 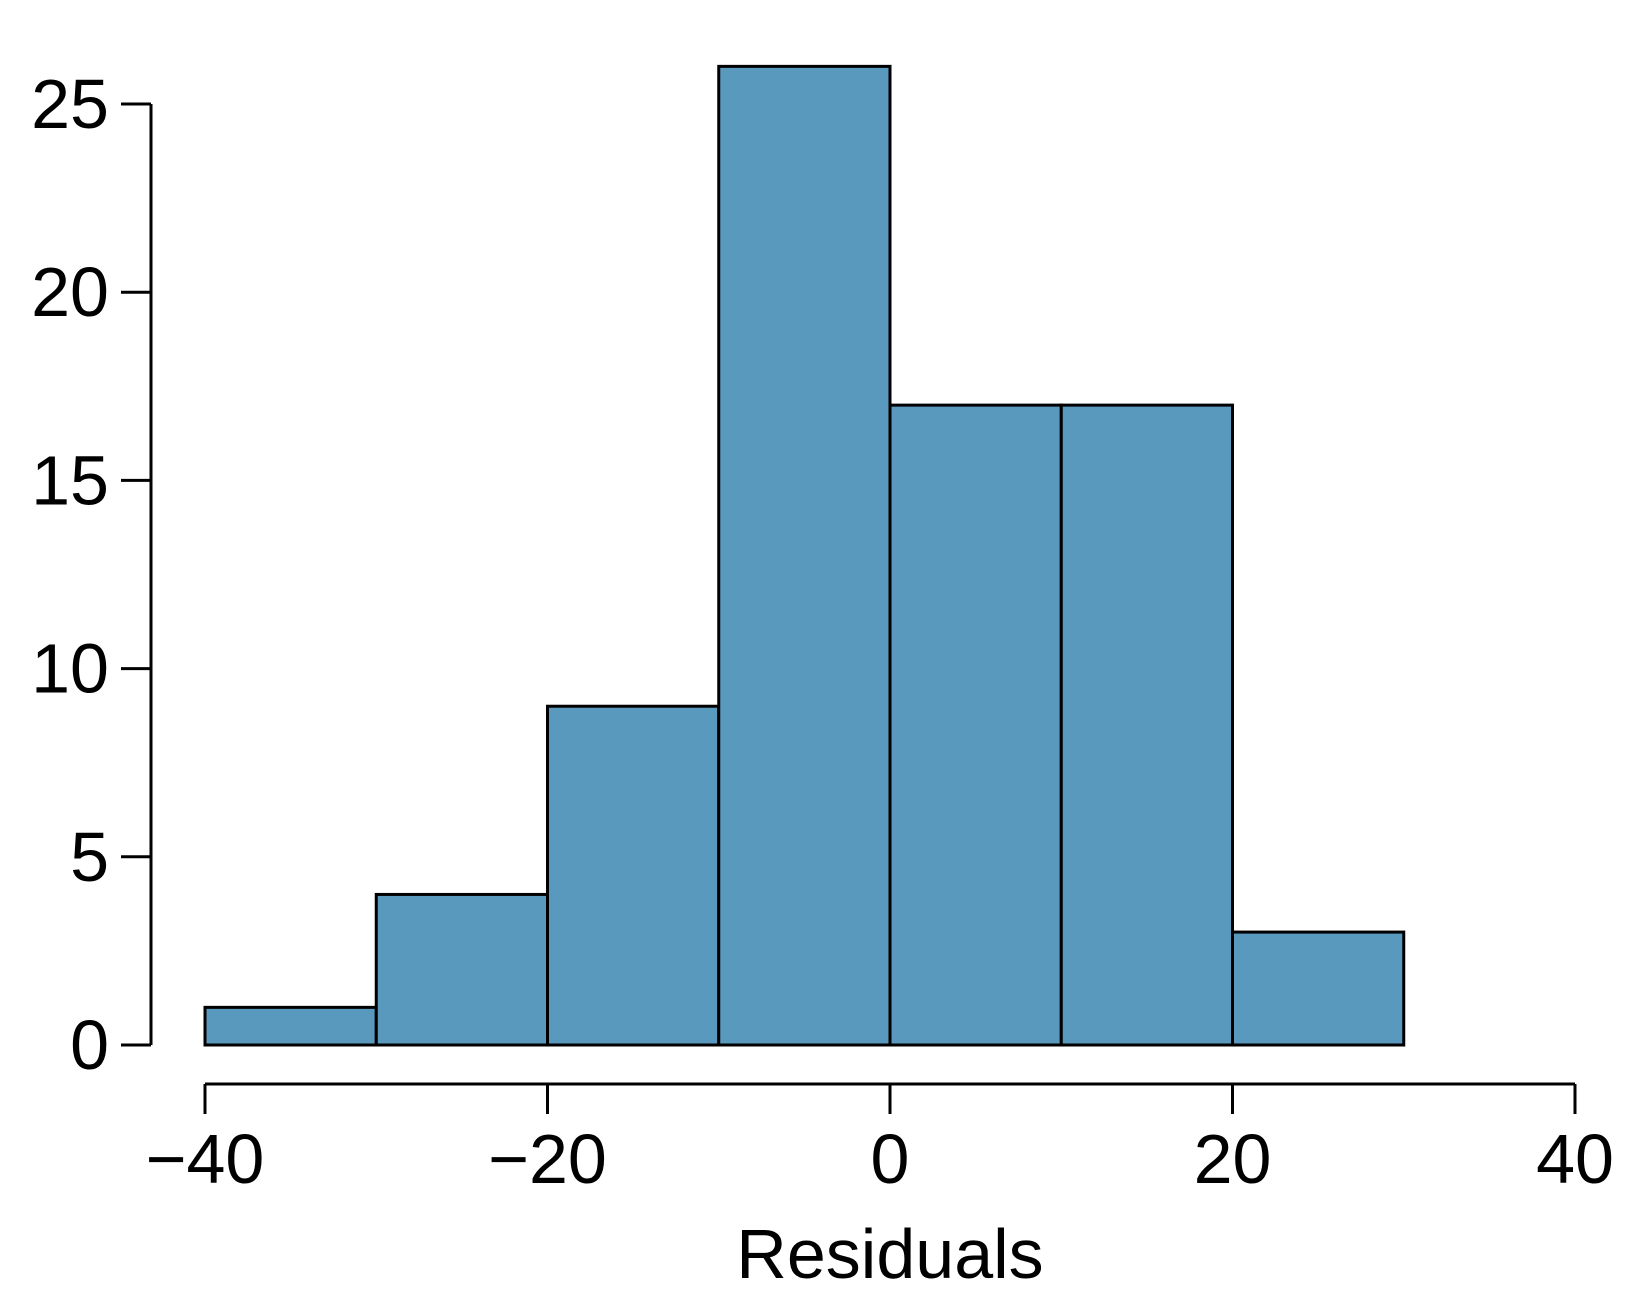 What do you see at coordinates (70, 292) in the screenshot?
I see `y-tick-label: 20` at bounding box center [70, 292].